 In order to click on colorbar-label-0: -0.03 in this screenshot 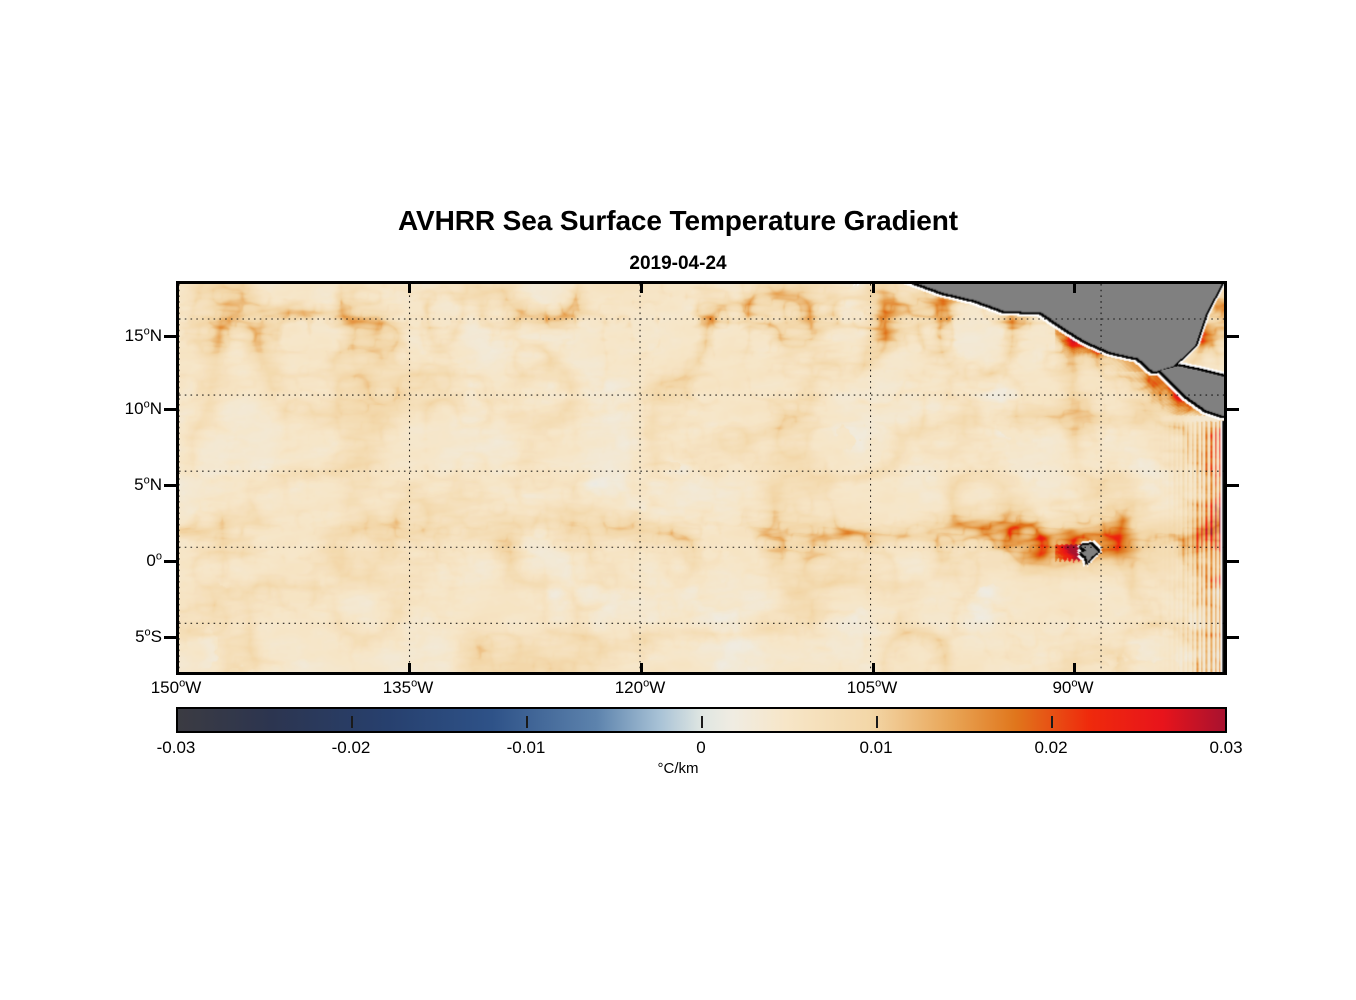, I will do `click(176, 747)`.